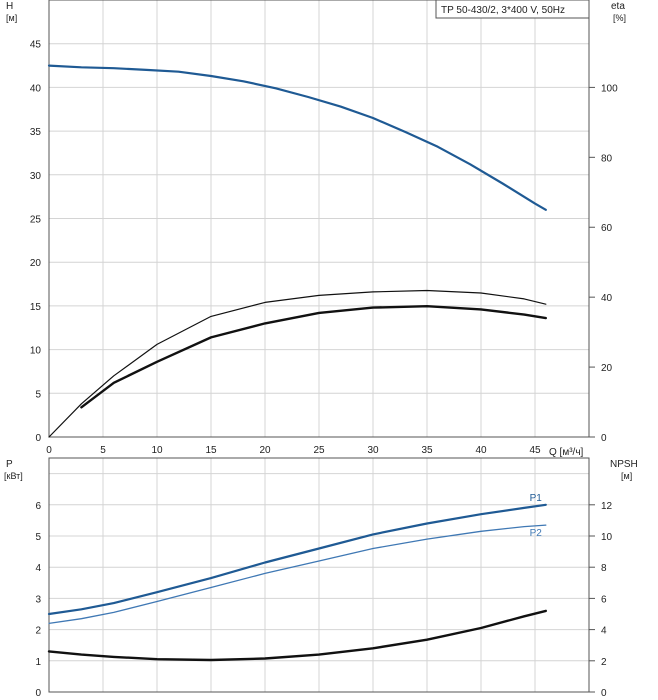 This screenshot has height=700, width=658. Describe the element at coordinates (618, 6) in the screenshot. I see `upper-right-axis-label: eta` at that location.